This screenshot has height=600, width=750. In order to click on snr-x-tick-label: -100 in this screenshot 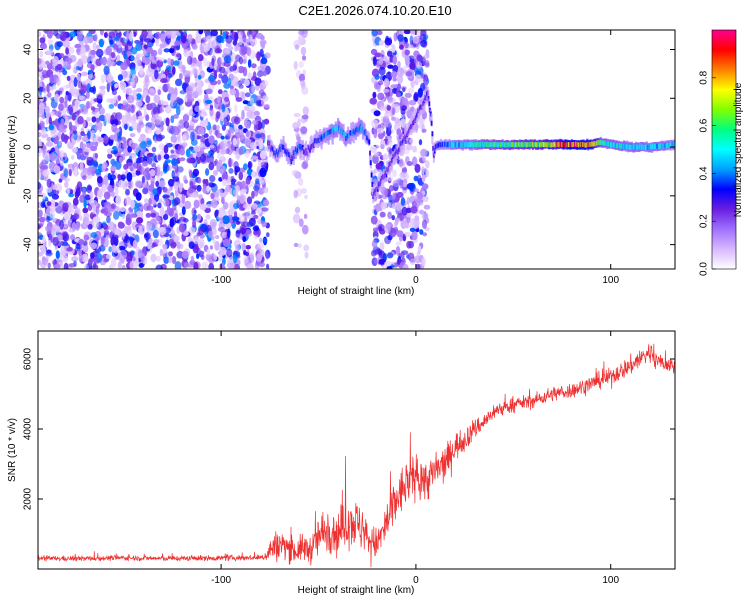, I will do `click(221, 580)`.